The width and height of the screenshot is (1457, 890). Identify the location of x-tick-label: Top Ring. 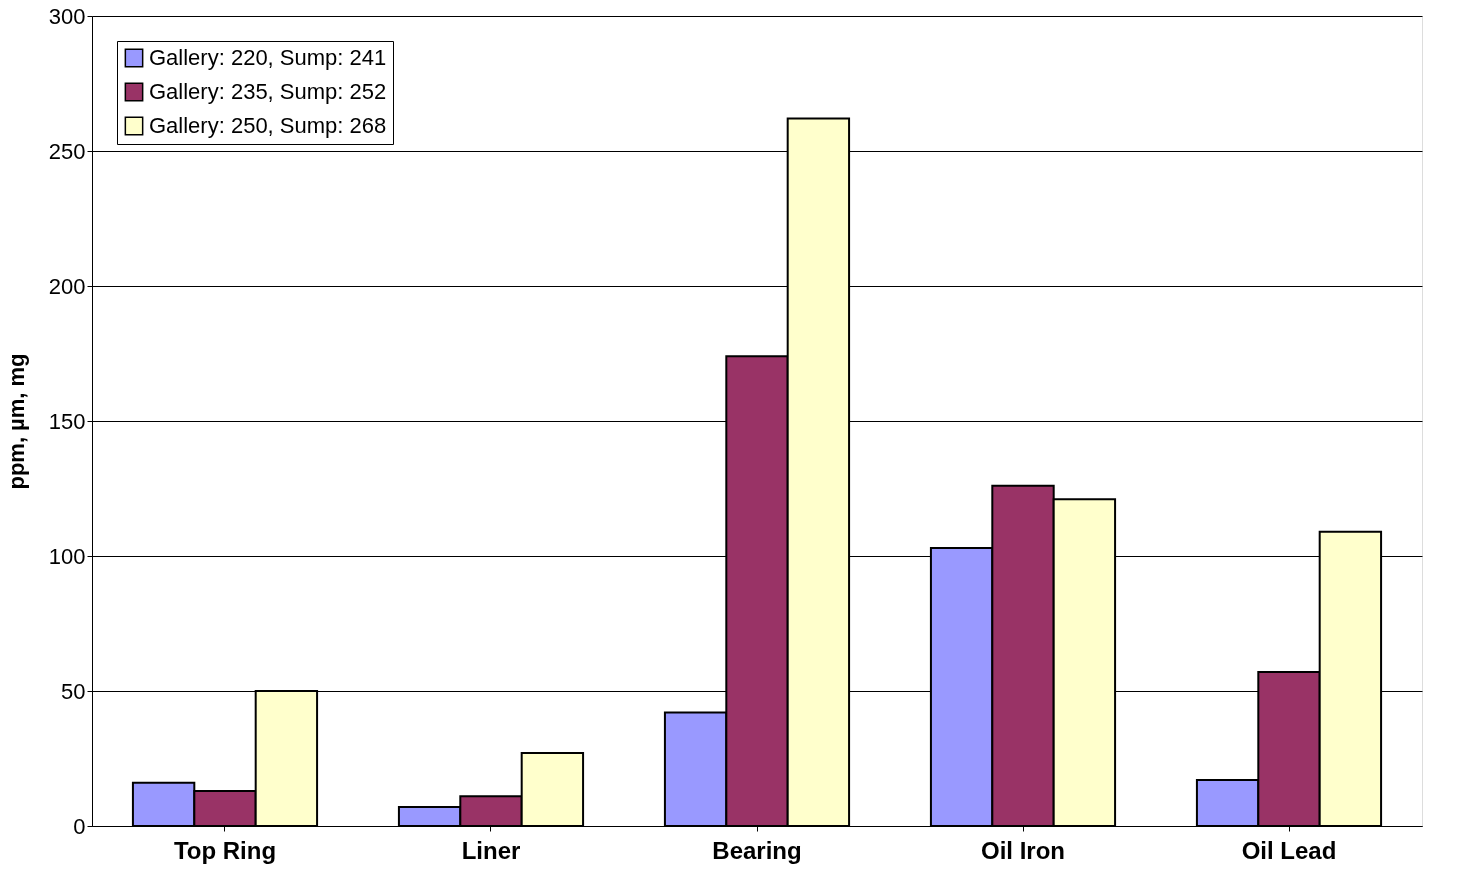
(225, 850).